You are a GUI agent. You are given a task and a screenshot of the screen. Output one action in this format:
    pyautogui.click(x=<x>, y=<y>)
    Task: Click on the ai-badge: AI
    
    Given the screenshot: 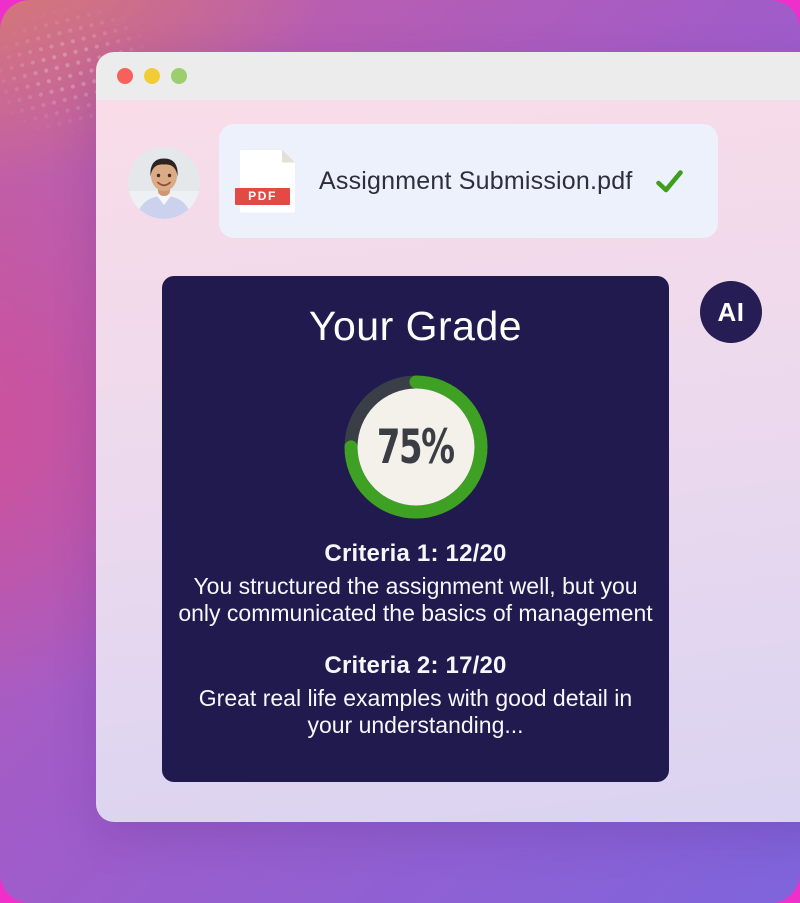 What is the action you would take?
    pyautogui.click(x=731, y=312)
    